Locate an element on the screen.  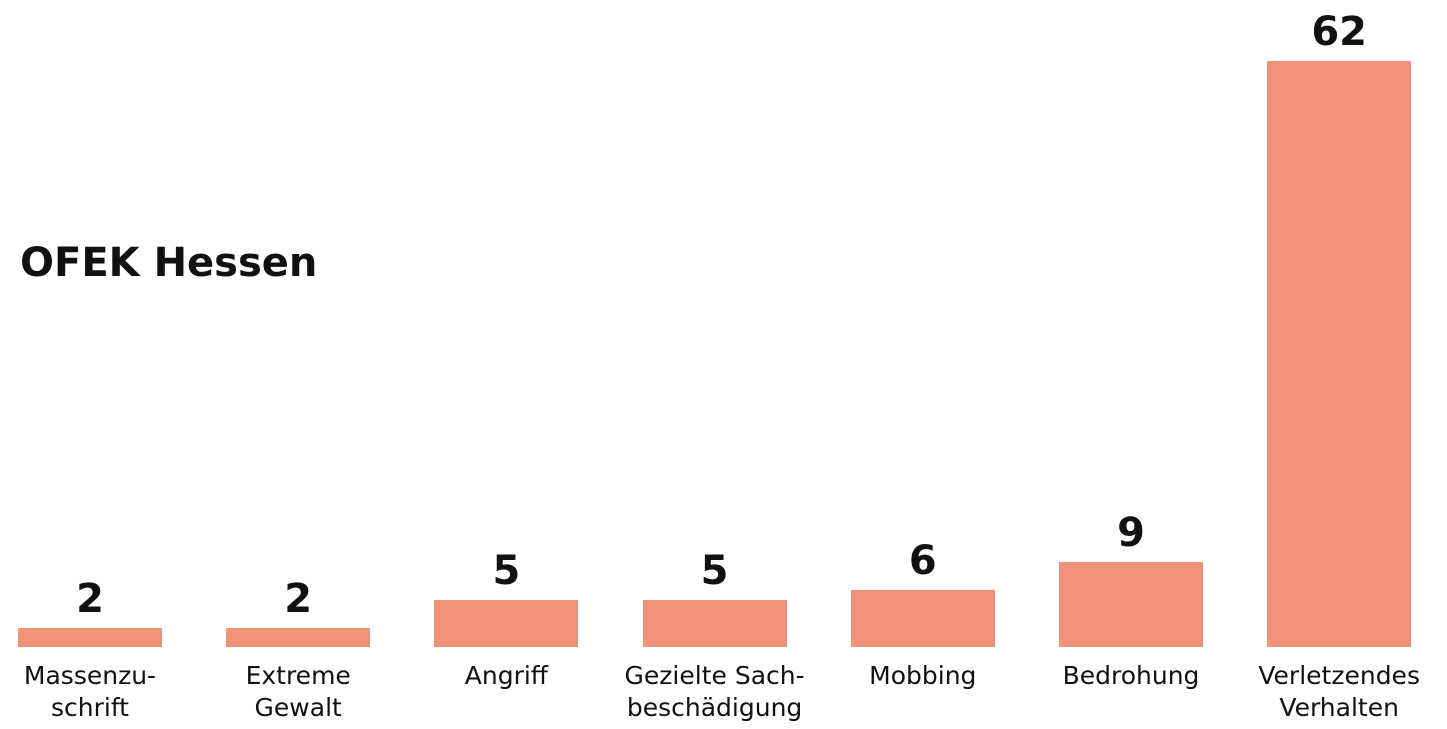
chart-title: OFEK Hessen is located at coordinates (169, 263).